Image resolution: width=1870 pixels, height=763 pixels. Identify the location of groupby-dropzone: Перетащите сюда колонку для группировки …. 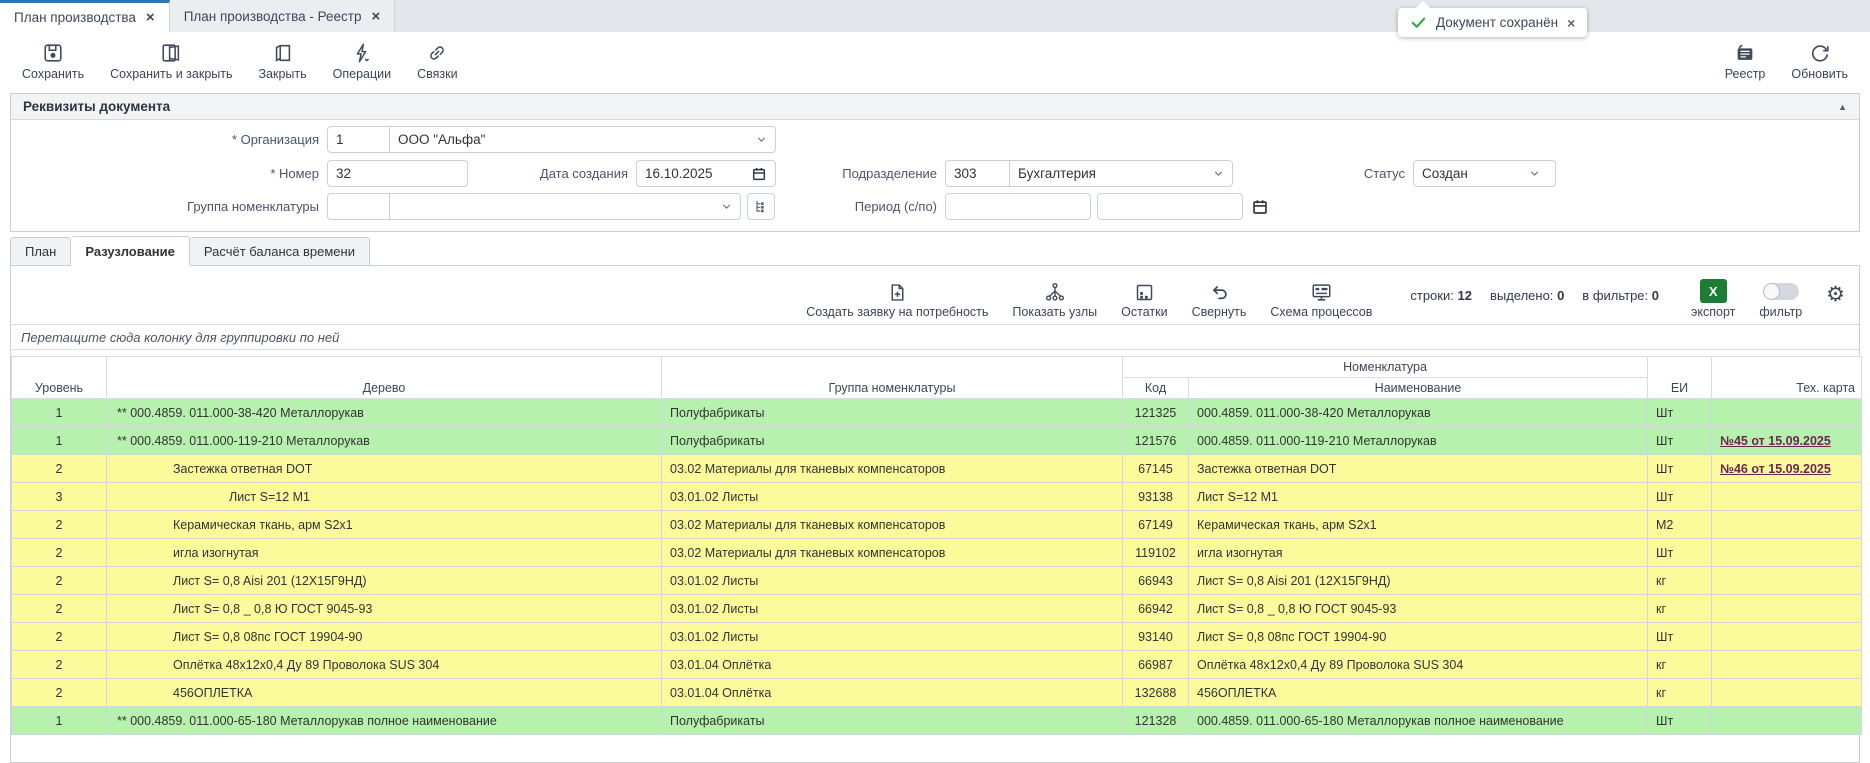
(935, 337).